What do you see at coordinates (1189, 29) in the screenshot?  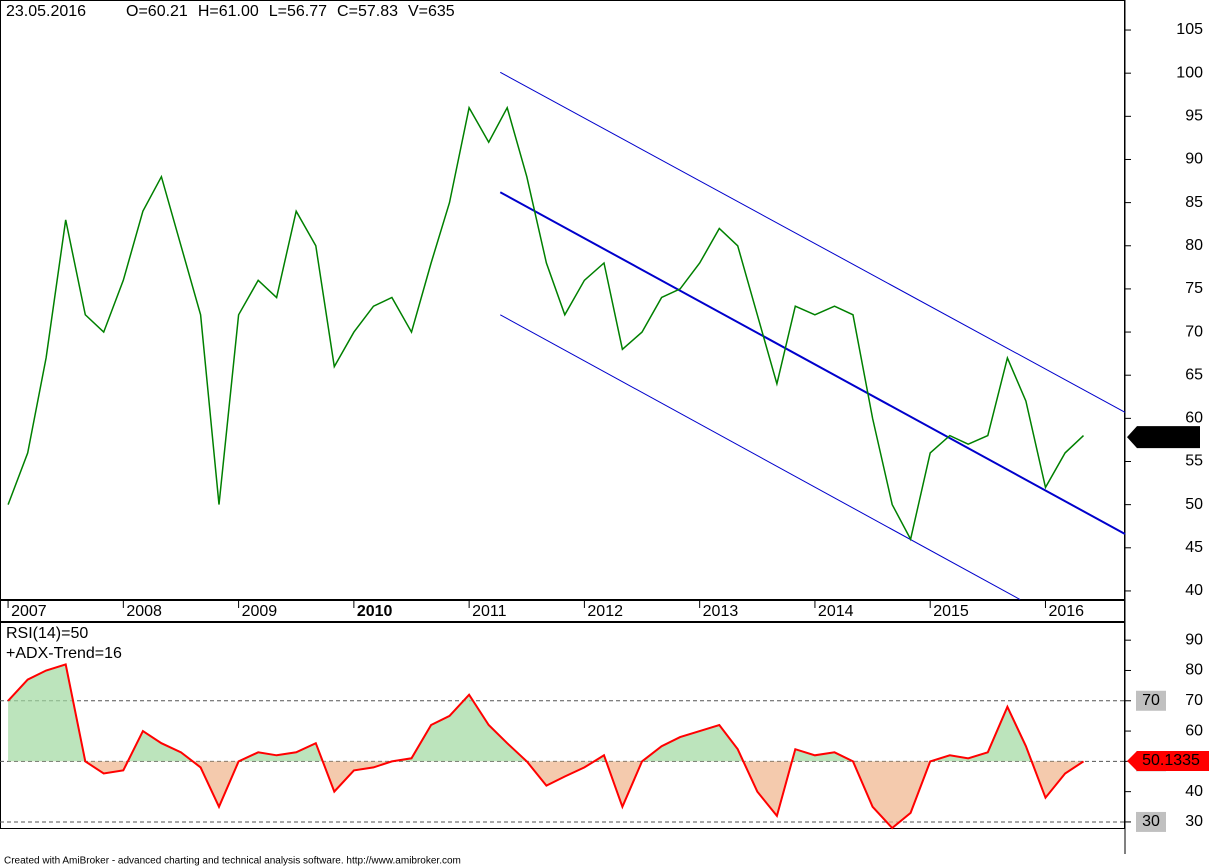 I see `y-tick-label: 105` at bounding box center [1189, 29].